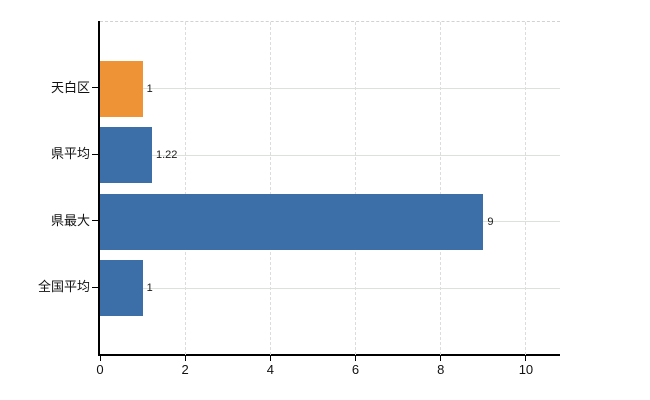 This screenshot has height=400, width=650. Describe the element at coordinates (70, 87) in the screenshot. I see `category-label: 天白区` at that location.